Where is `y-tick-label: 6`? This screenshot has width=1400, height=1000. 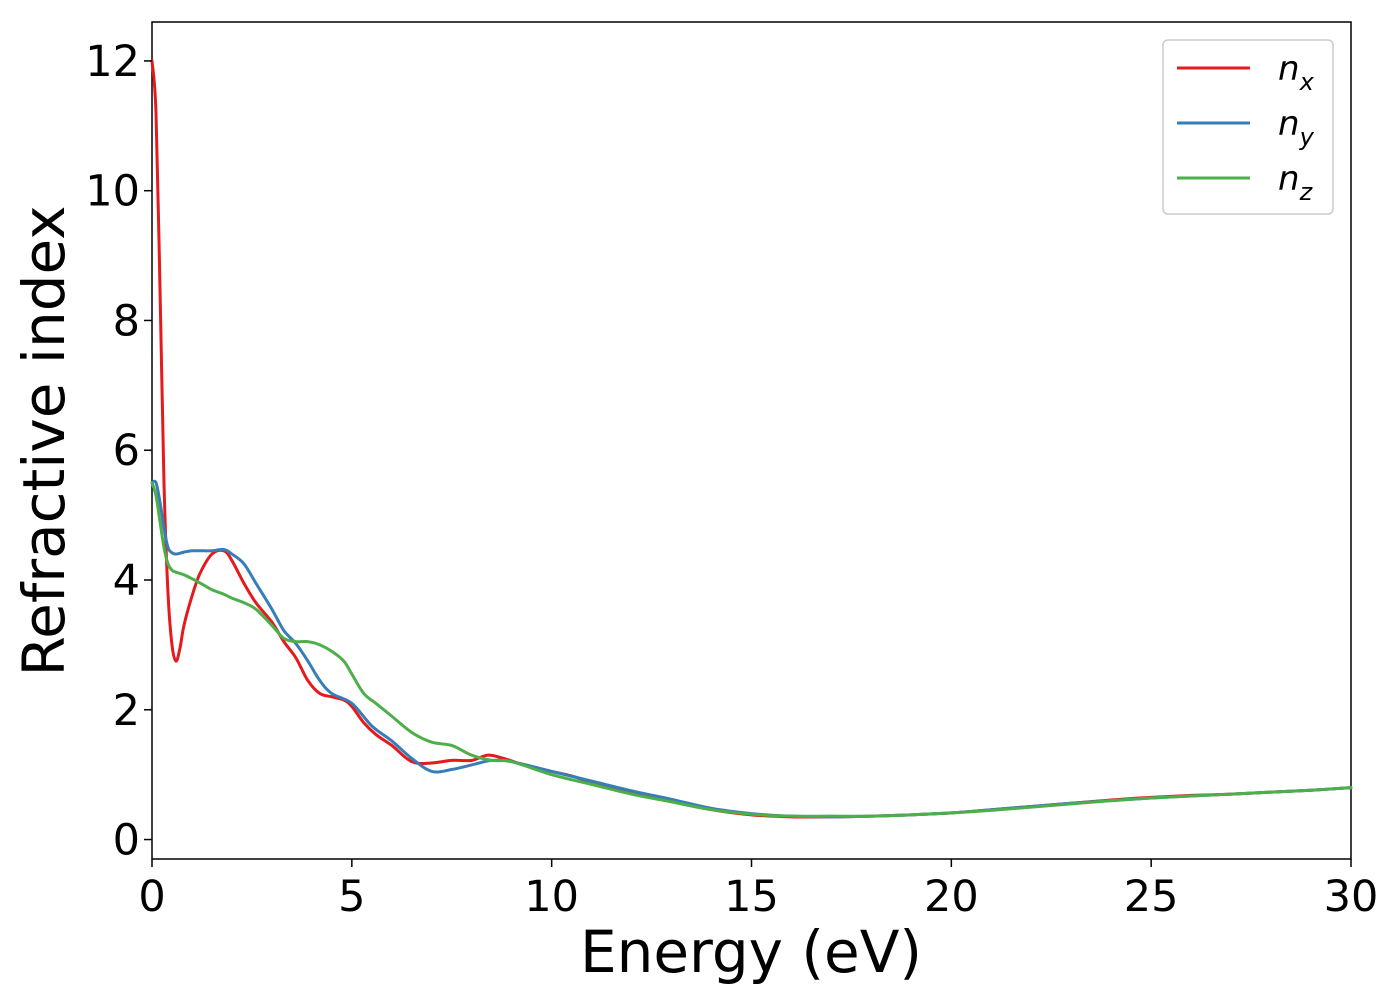
y-tick-label: 6 is located at coordinates (126, 451).